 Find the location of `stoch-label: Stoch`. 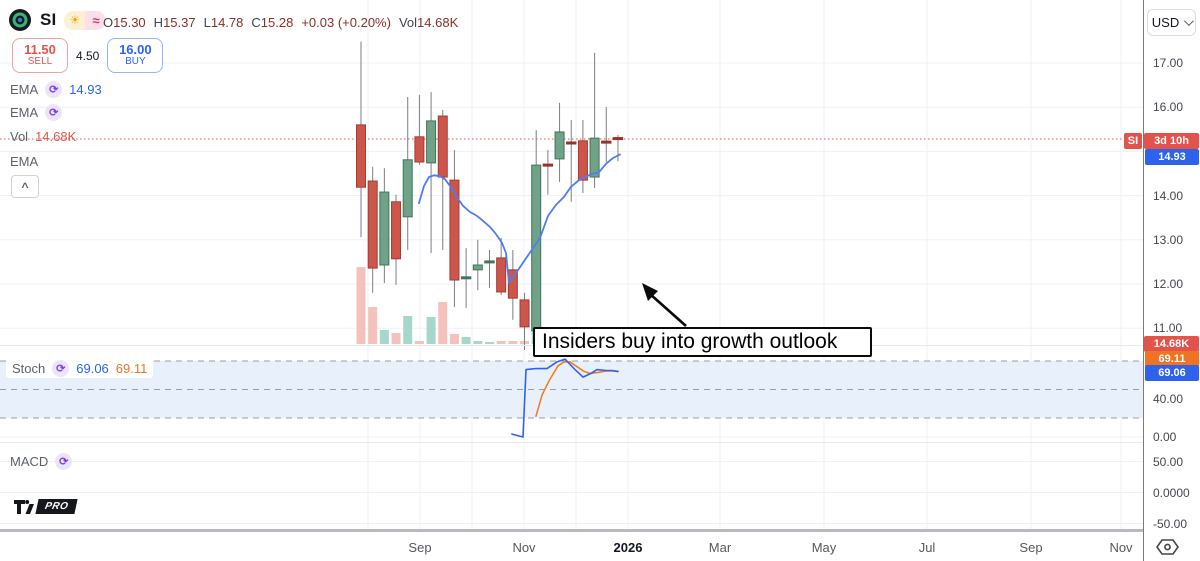

stoch-label: Stoch is located at coordinates (29, 368).